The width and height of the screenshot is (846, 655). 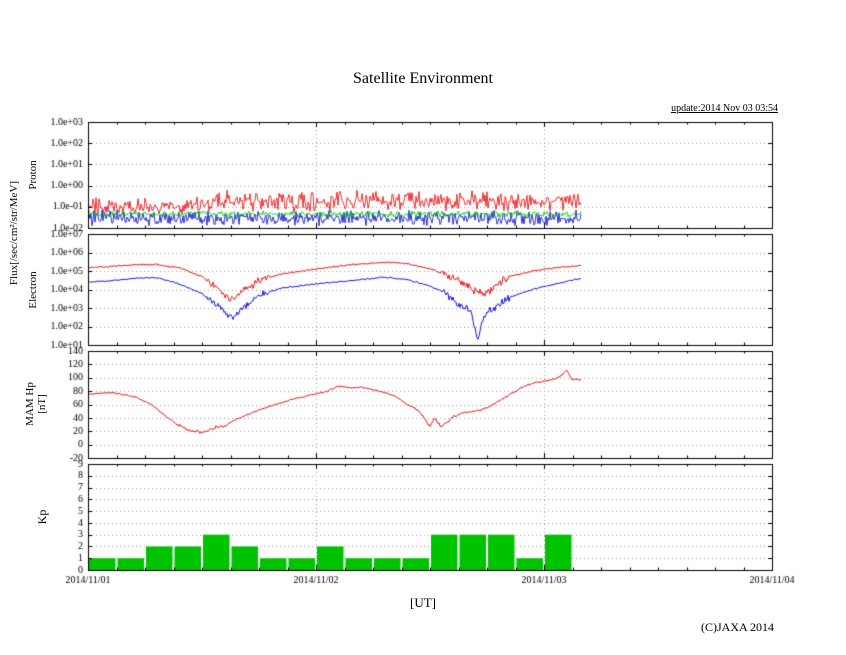 What do you see at coordinates (42, 404) in the screenshot?
I see `mam-hp-axis-label-line2: [nT]` at bounding box center [42, 404].